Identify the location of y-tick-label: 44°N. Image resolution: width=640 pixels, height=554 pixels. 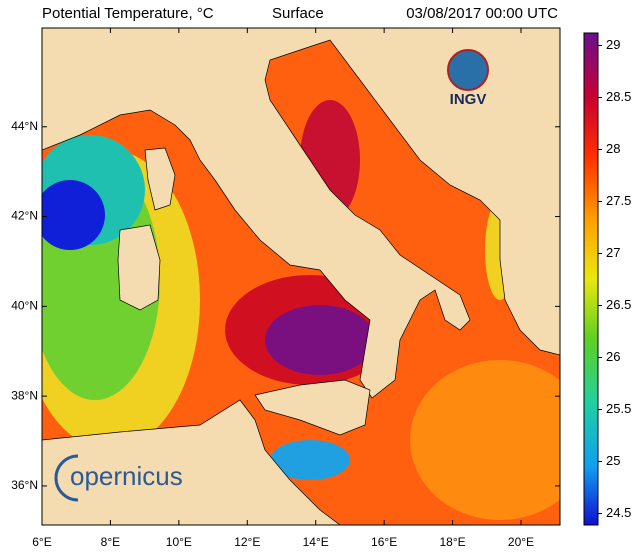
(24, 126).